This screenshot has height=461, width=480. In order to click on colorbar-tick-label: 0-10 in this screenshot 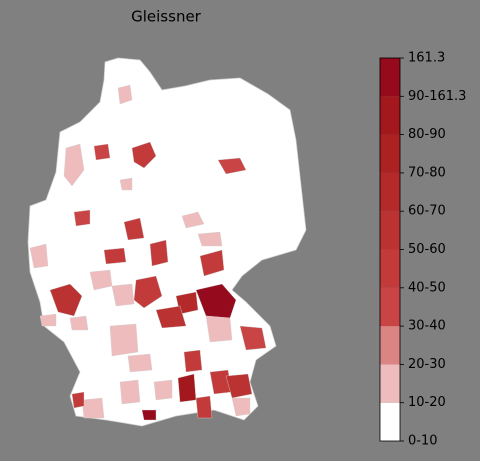, I will do `click(423, 441)`.